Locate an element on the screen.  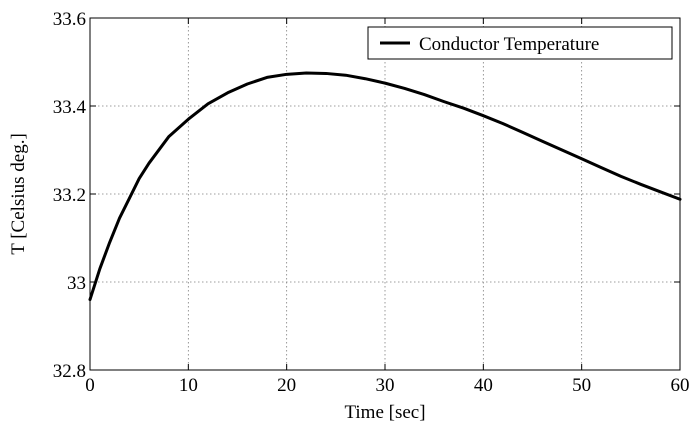
x-tick-label: 50 is located at coordinates (581, 385).